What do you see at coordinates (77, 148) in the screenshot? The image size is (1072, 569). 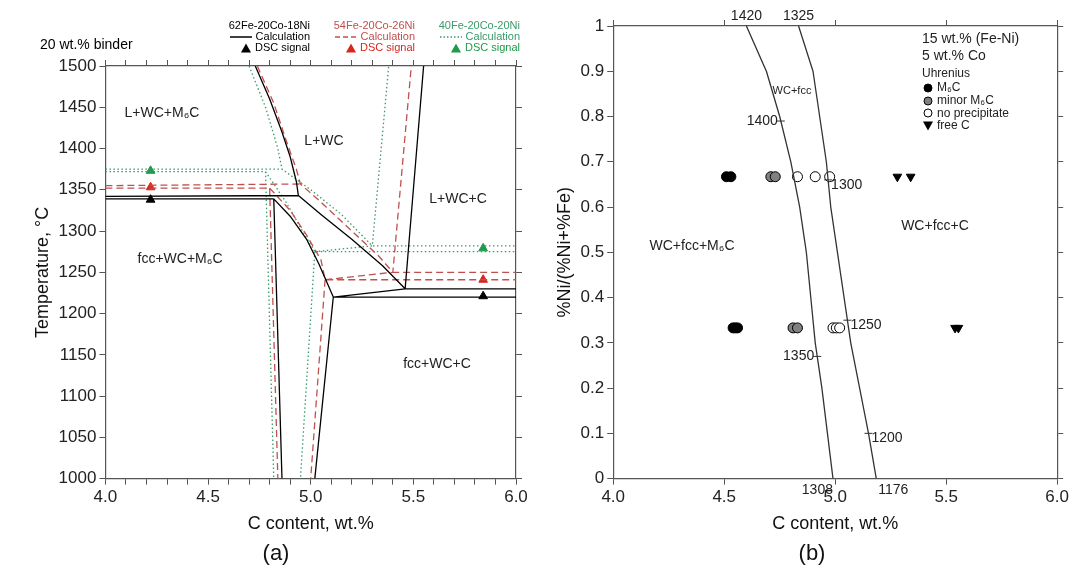 I see `y-tick-label: 1400` at bounding box center [77, 148].